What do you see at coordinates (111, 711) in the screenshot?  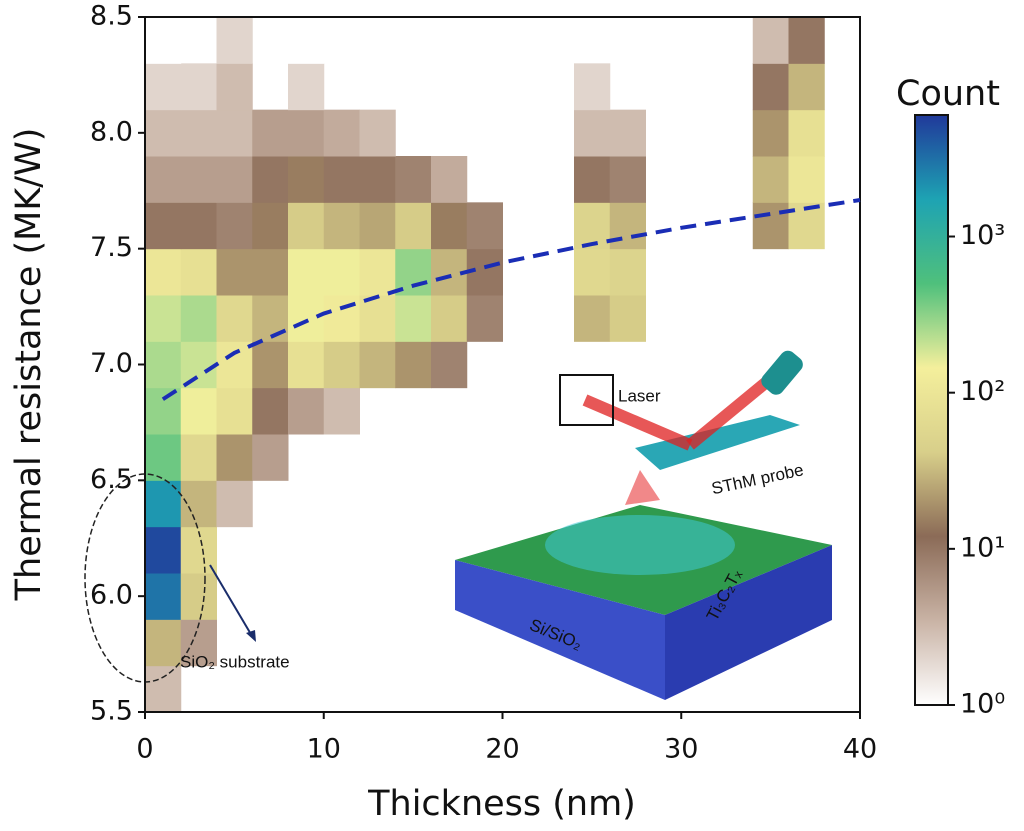 I see `y-tick-label: 5.5` at bounding box center [111, 711].